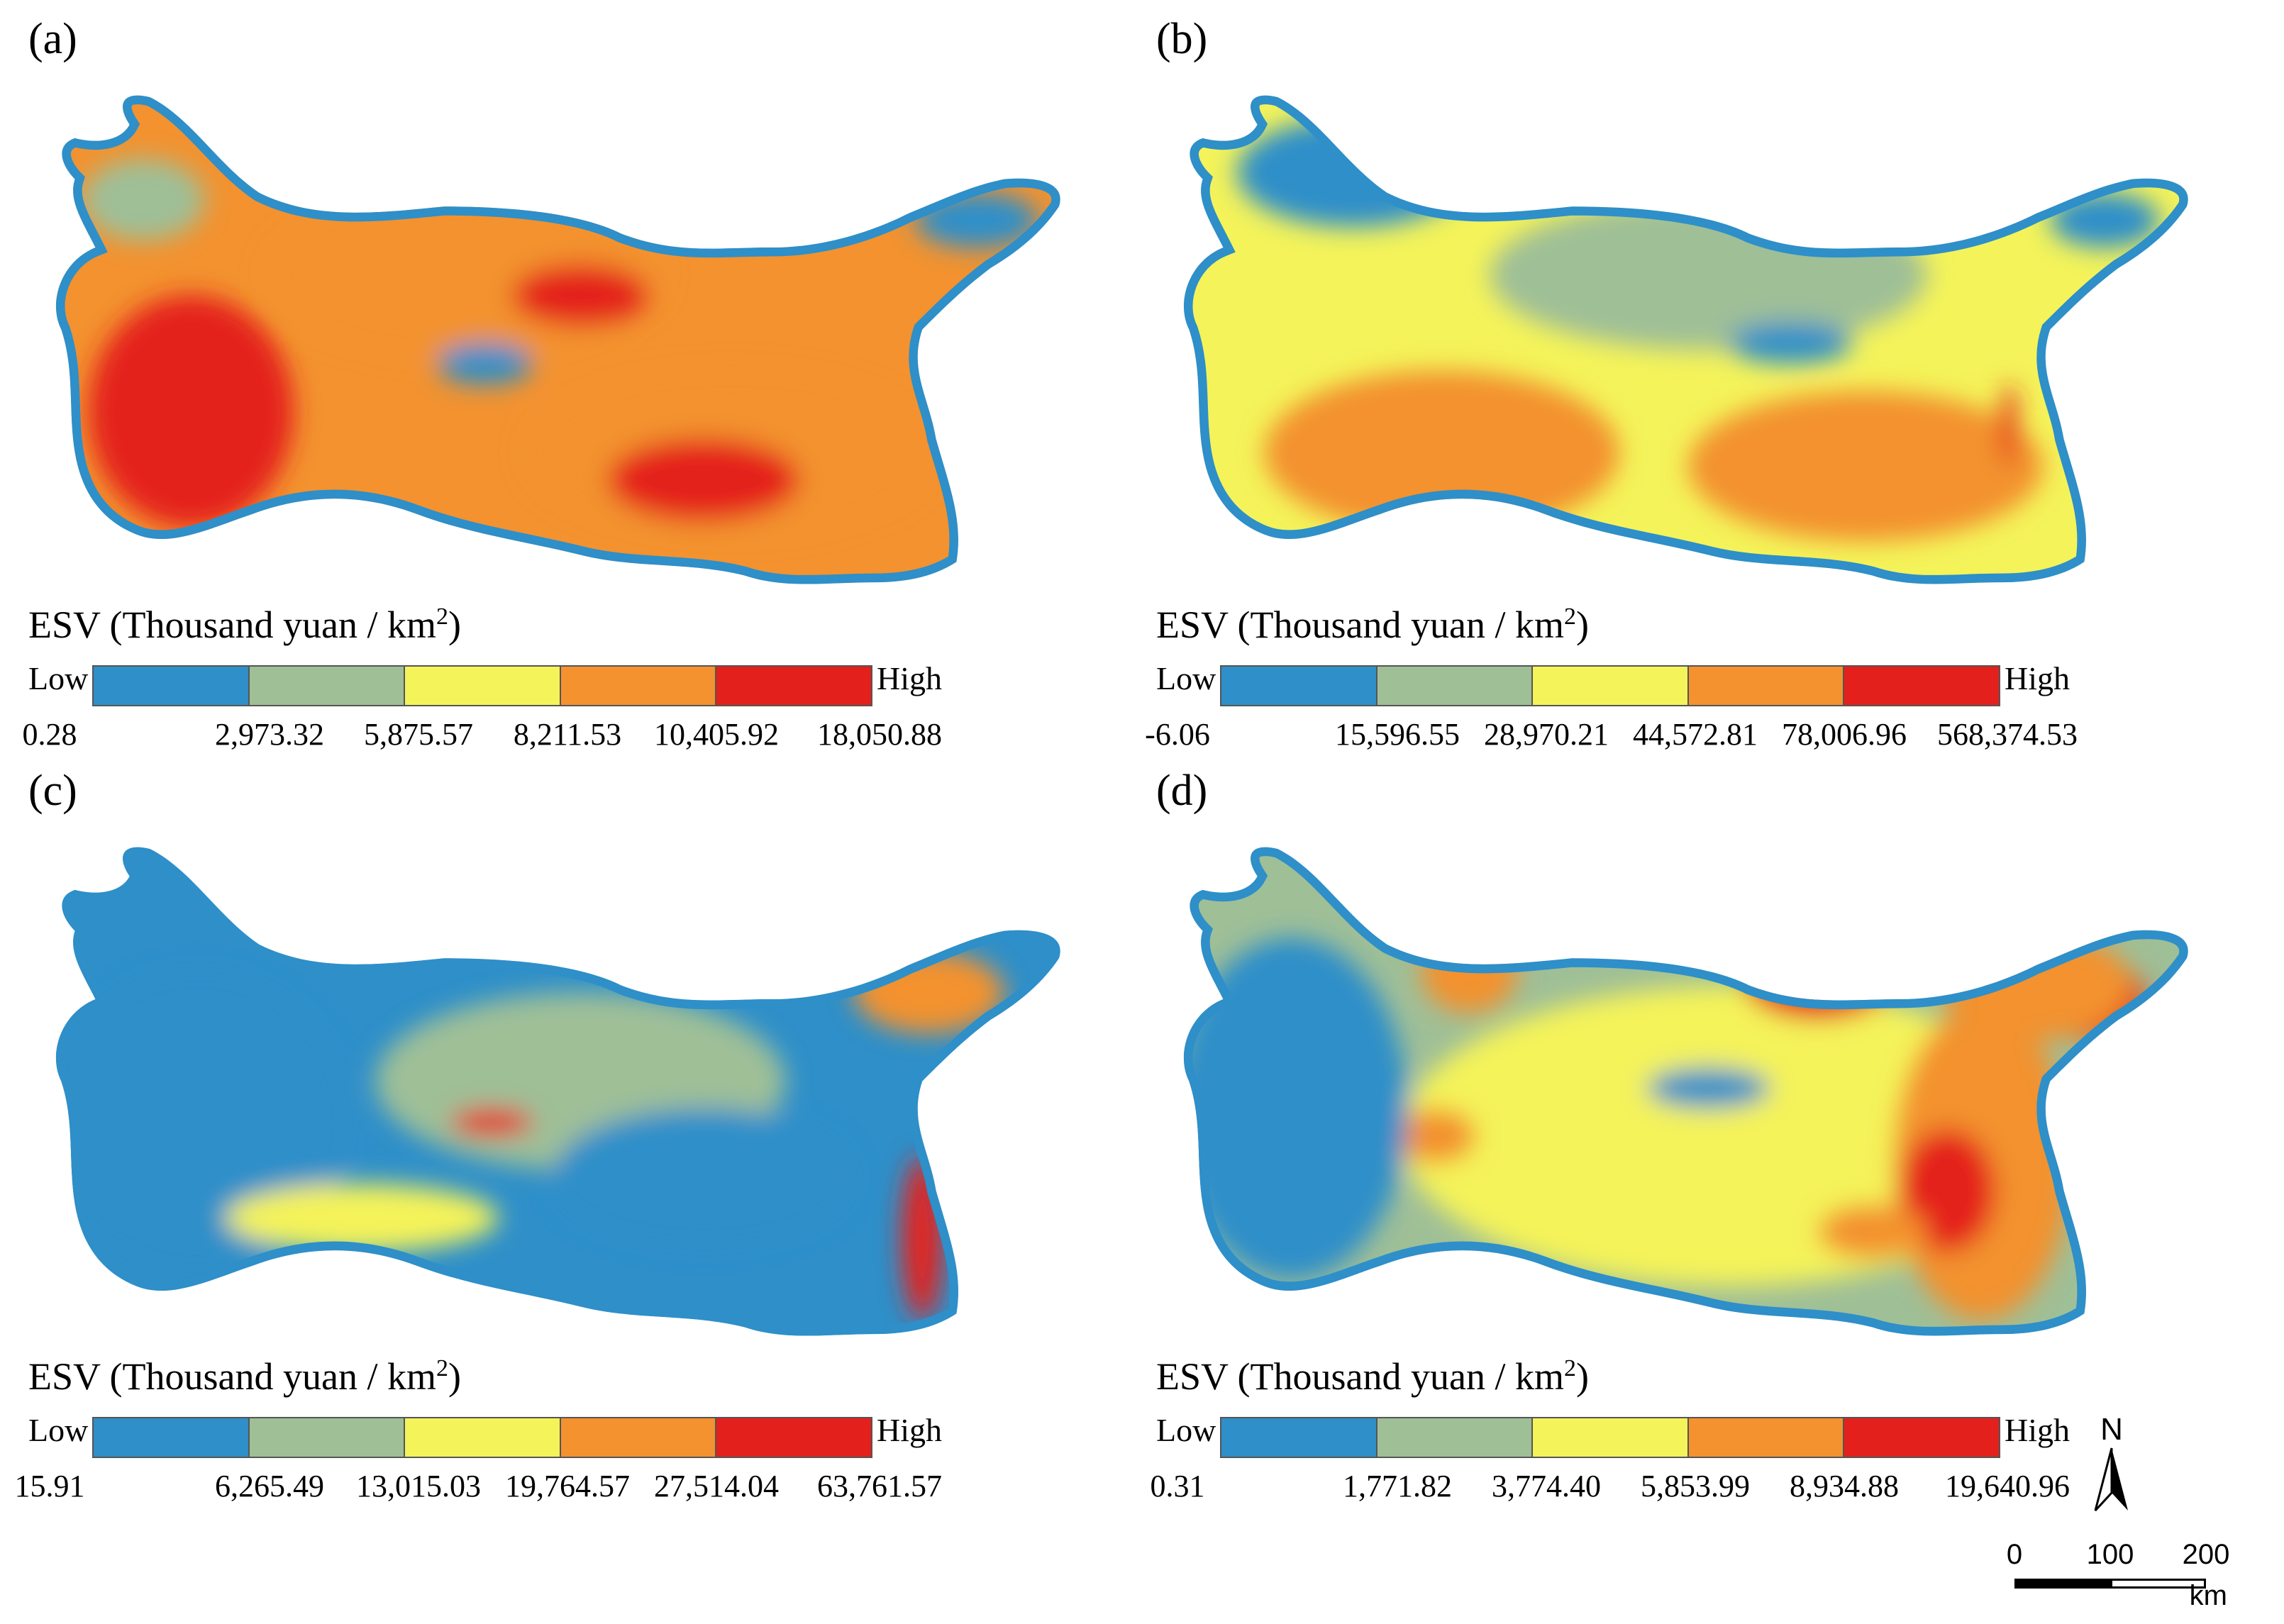  I want to click on north-arrow-icon: N, so click(2111, 1462).